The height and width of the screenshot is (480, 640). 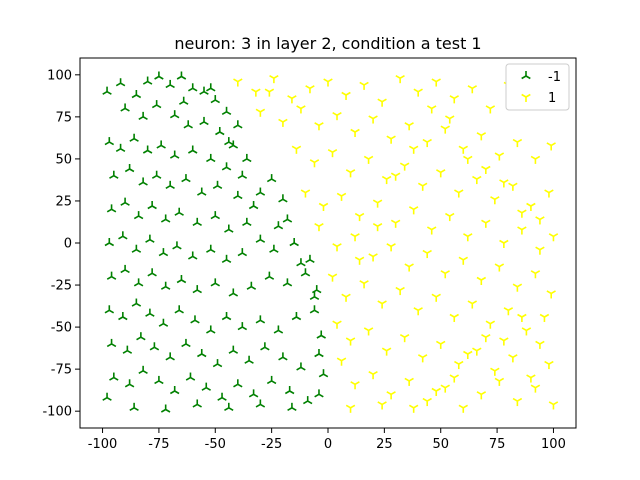 What do you see at coordinates (327, 43) in the screenshot?
I see `chart-title: neuron: 3 in layer 2, condition a test 1` at bounding box center [327, 43].